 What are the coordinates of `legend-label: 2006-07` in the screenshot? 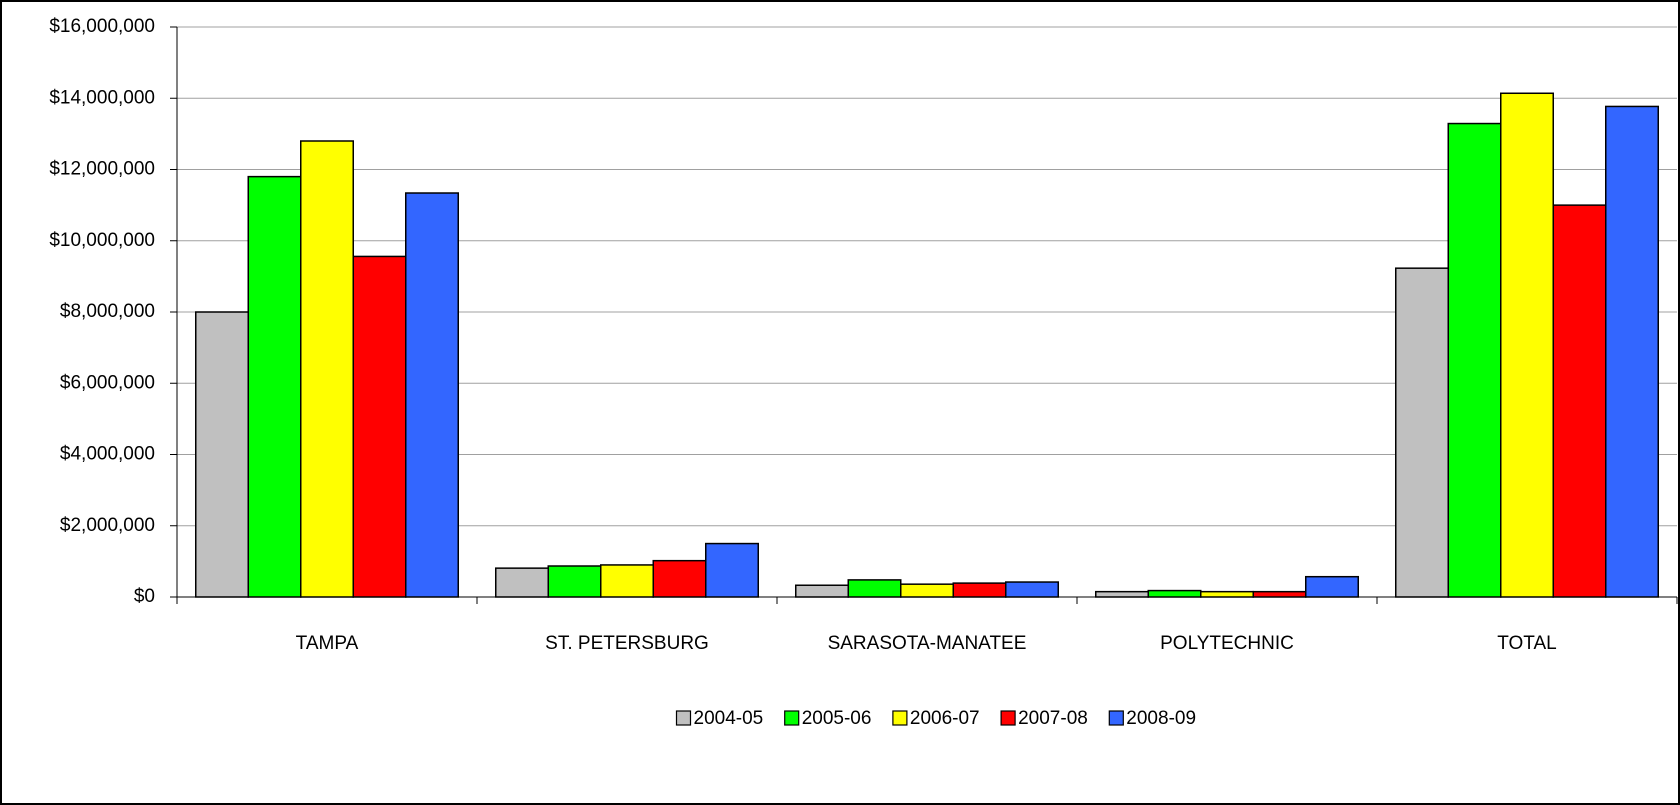 It's located at (945, 718).